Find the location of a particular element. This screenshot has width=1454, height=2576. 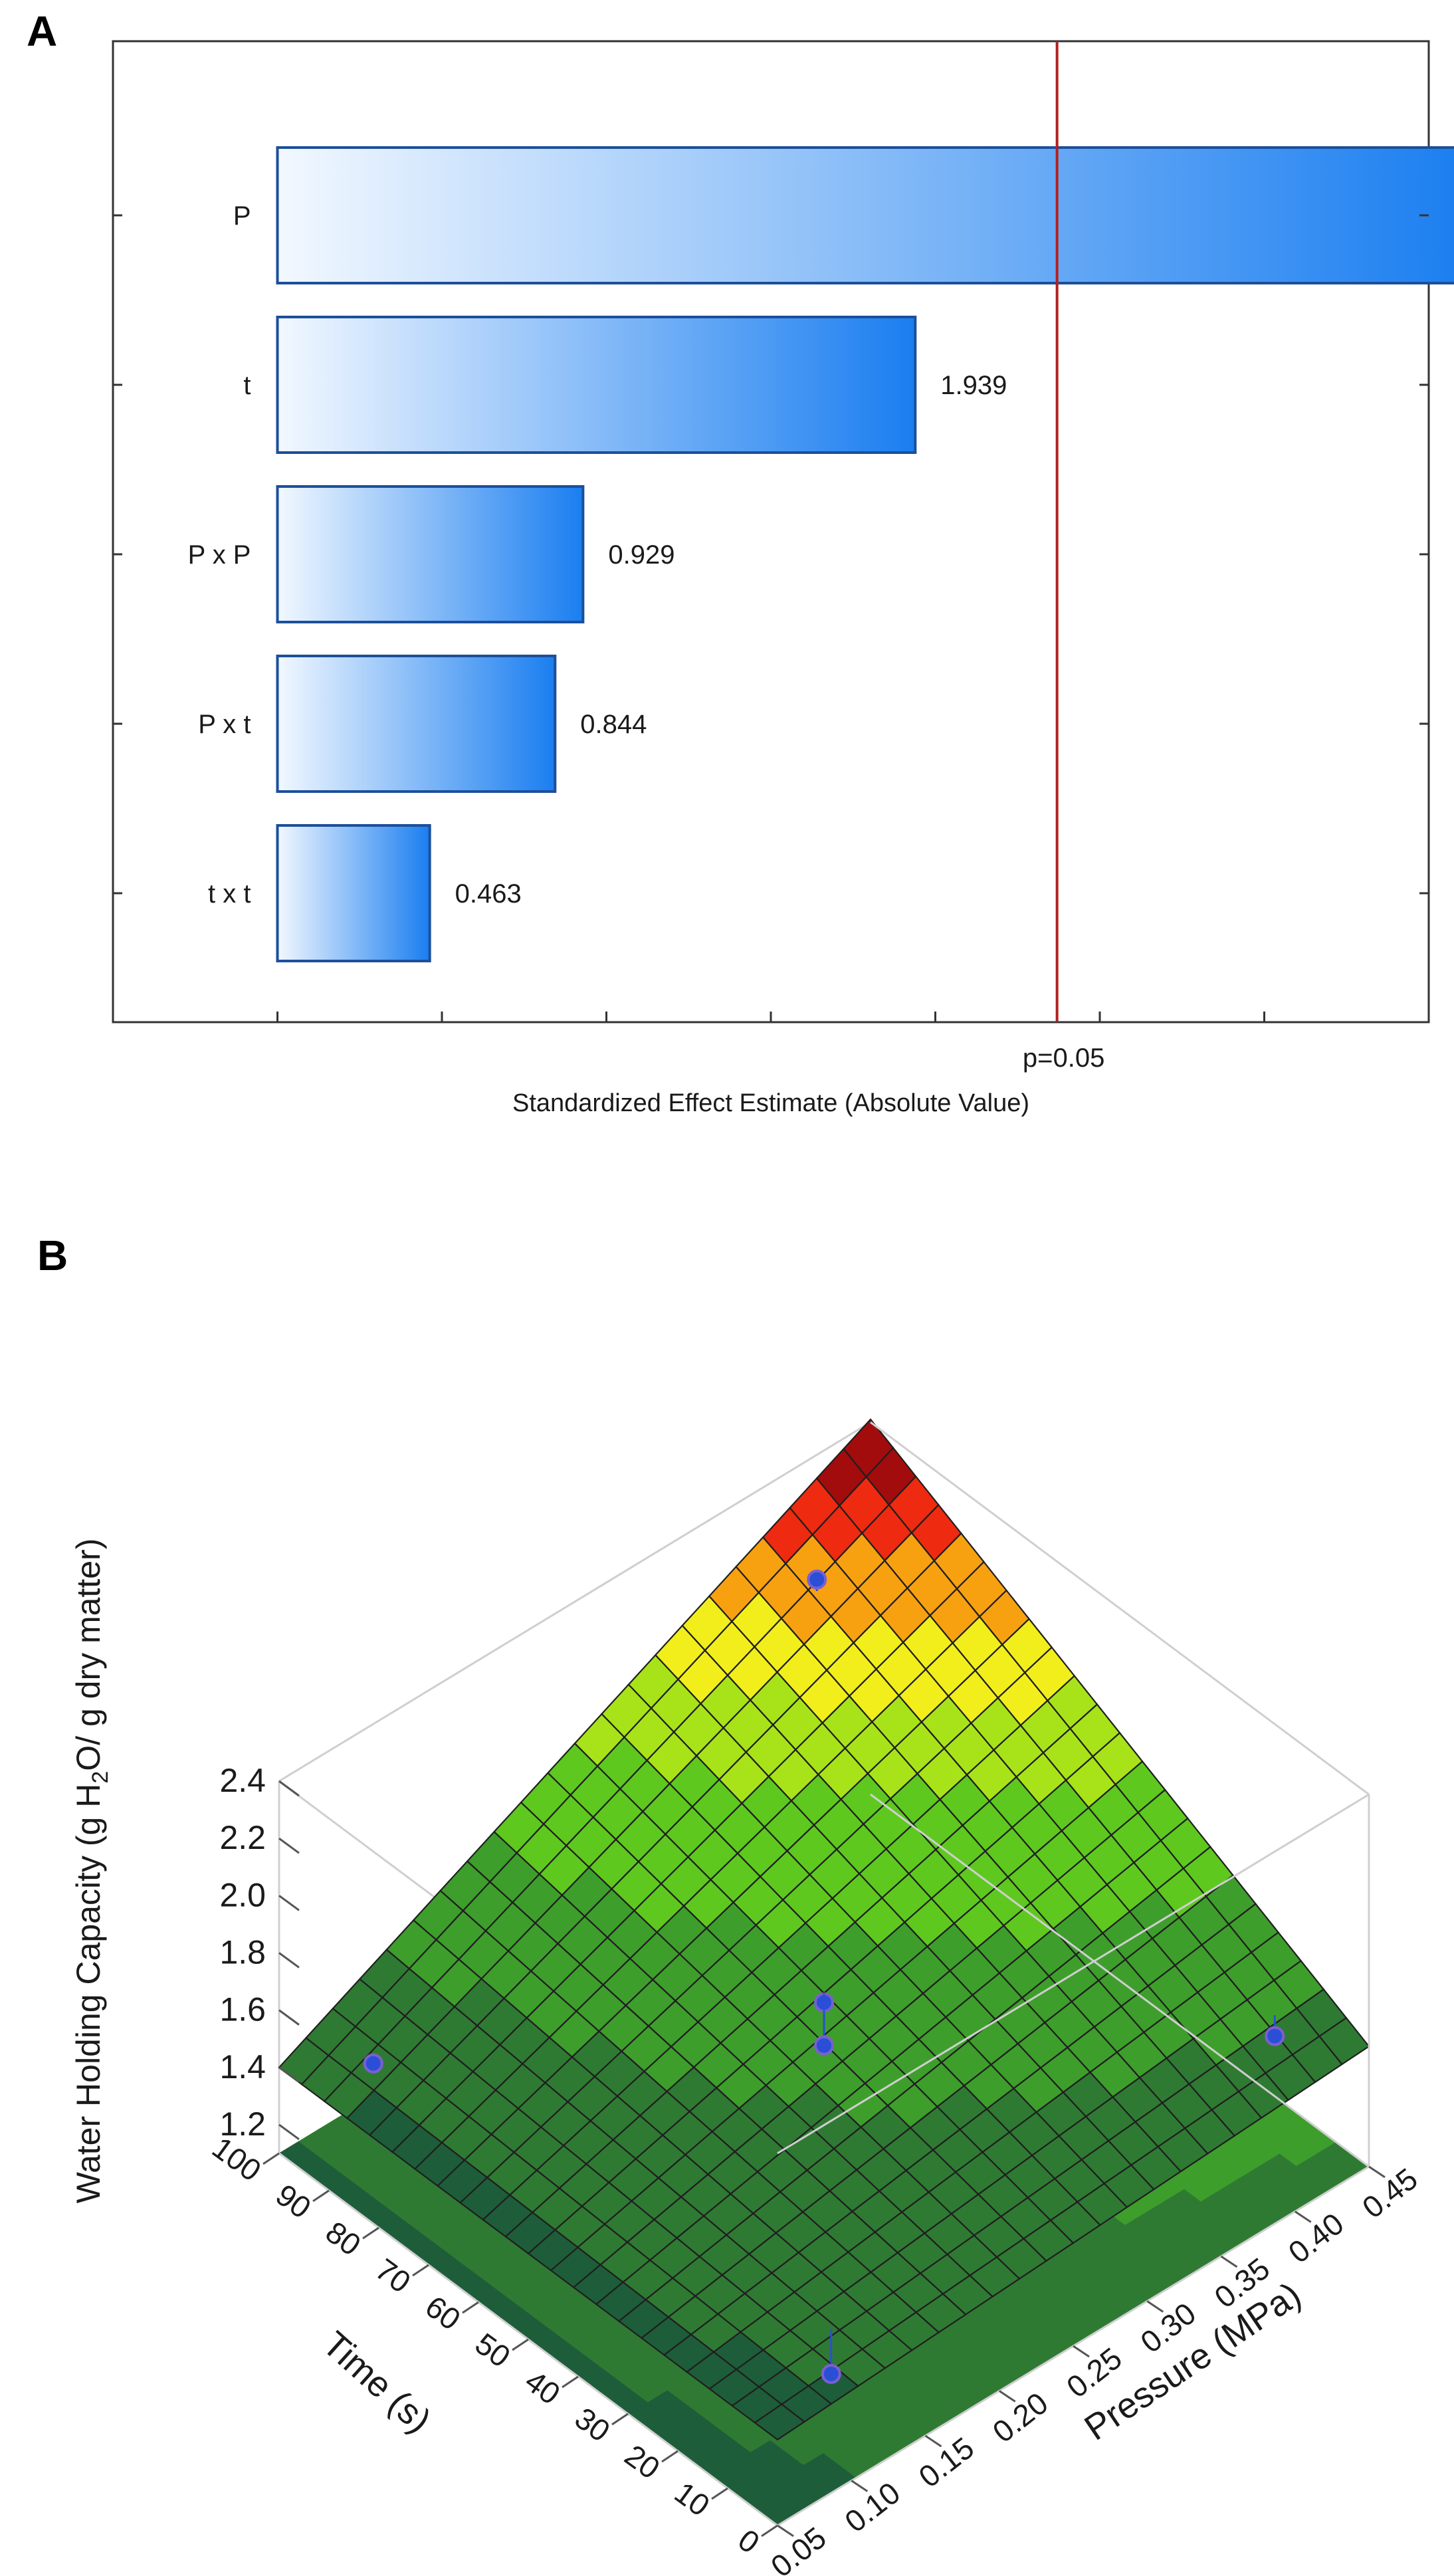

x-tick-label: 0.15 is located at coordinates (947, 2462).